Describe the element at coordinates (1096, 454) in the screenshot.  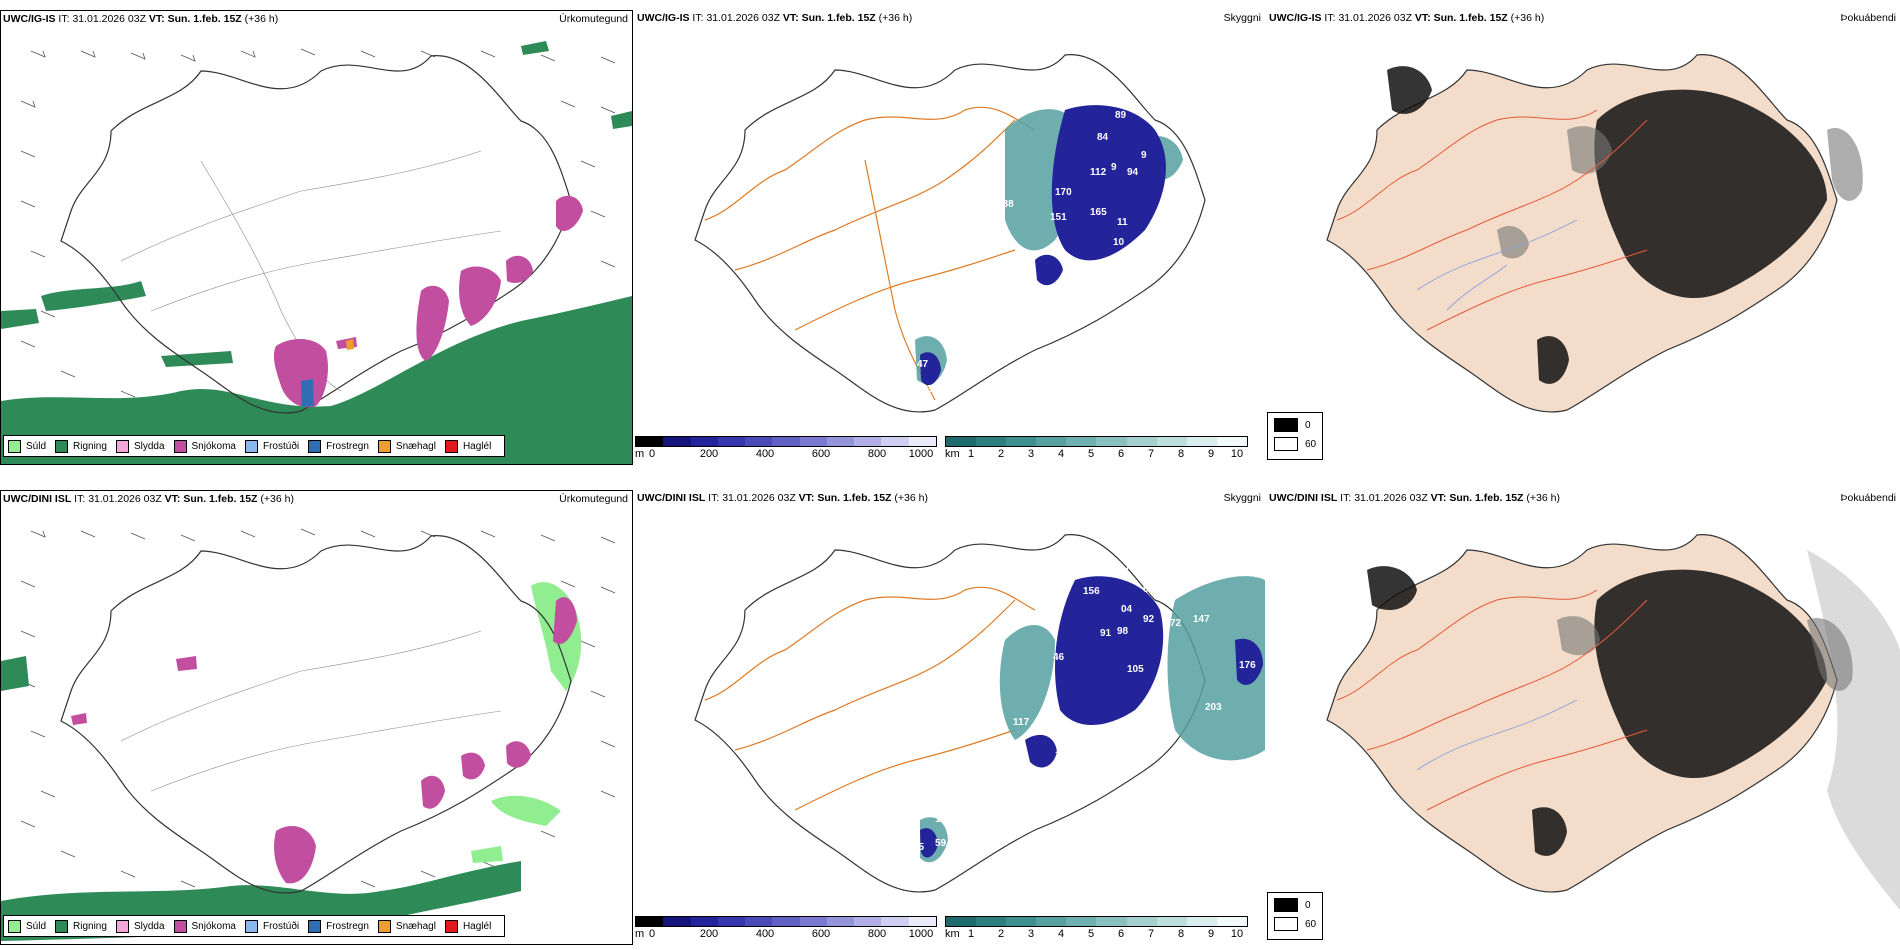
I see `visibility-ticks: km 1 2 3 4 5 6 7 8 9 10` at that location.